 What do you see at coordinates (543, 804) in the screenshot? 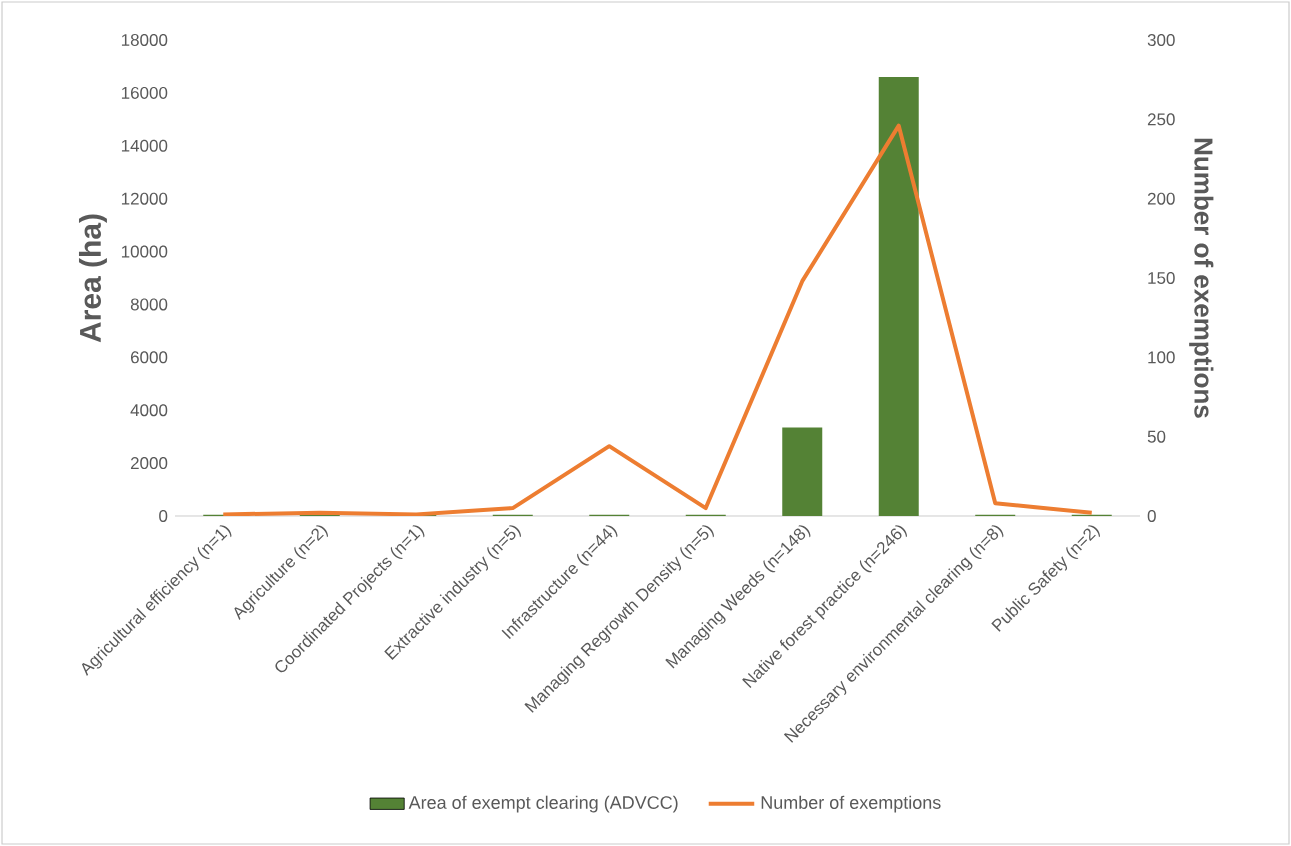
I see `legend-label: Area of exempt clearing (ADVCC)` at bounding box center [543, 804].